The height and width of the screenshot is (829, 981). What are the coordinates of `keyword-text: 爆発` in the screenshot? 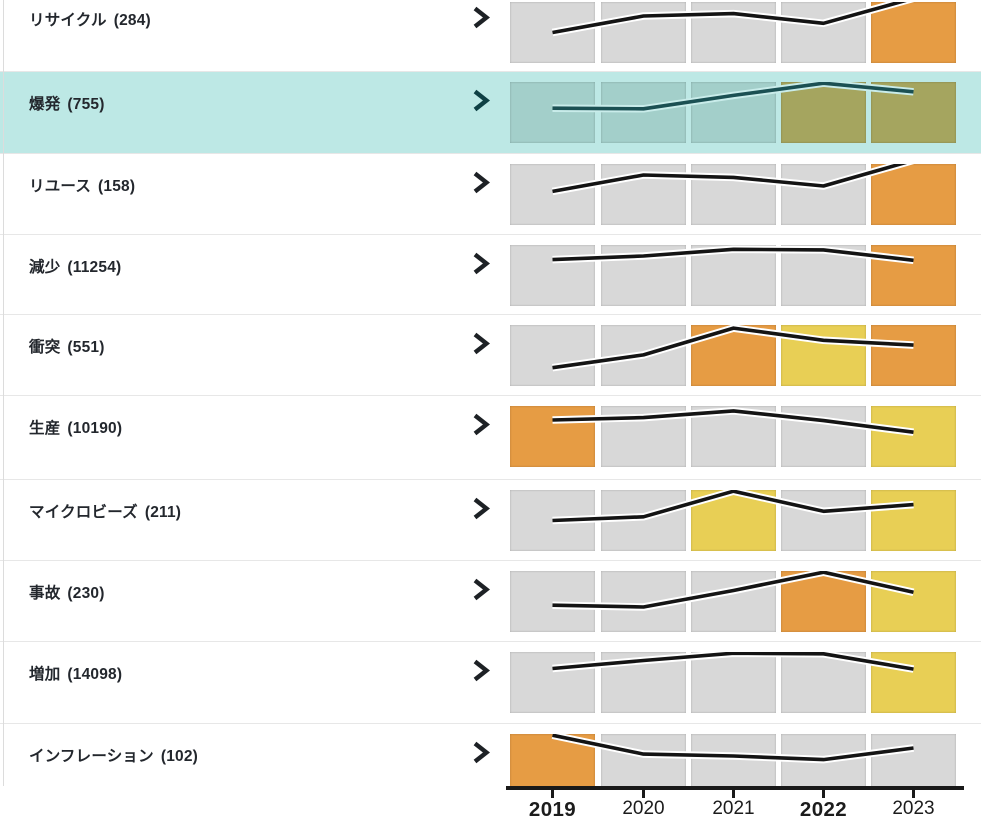 It's located at (45, 104).